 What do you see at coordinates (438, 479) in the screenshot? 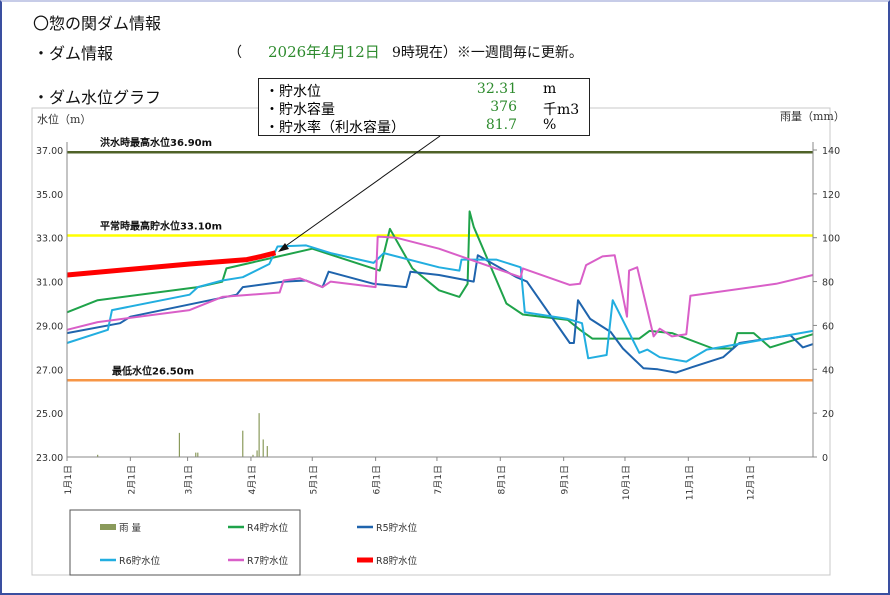
I see `x-tick-label: 7月1日` at bounding box center [438, 479].